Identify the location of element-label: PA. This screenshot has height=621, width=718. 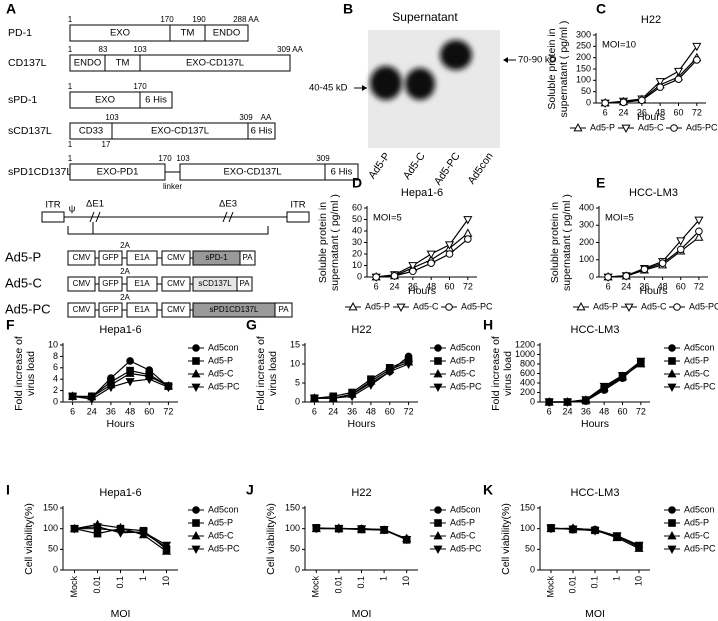
(244, 283).